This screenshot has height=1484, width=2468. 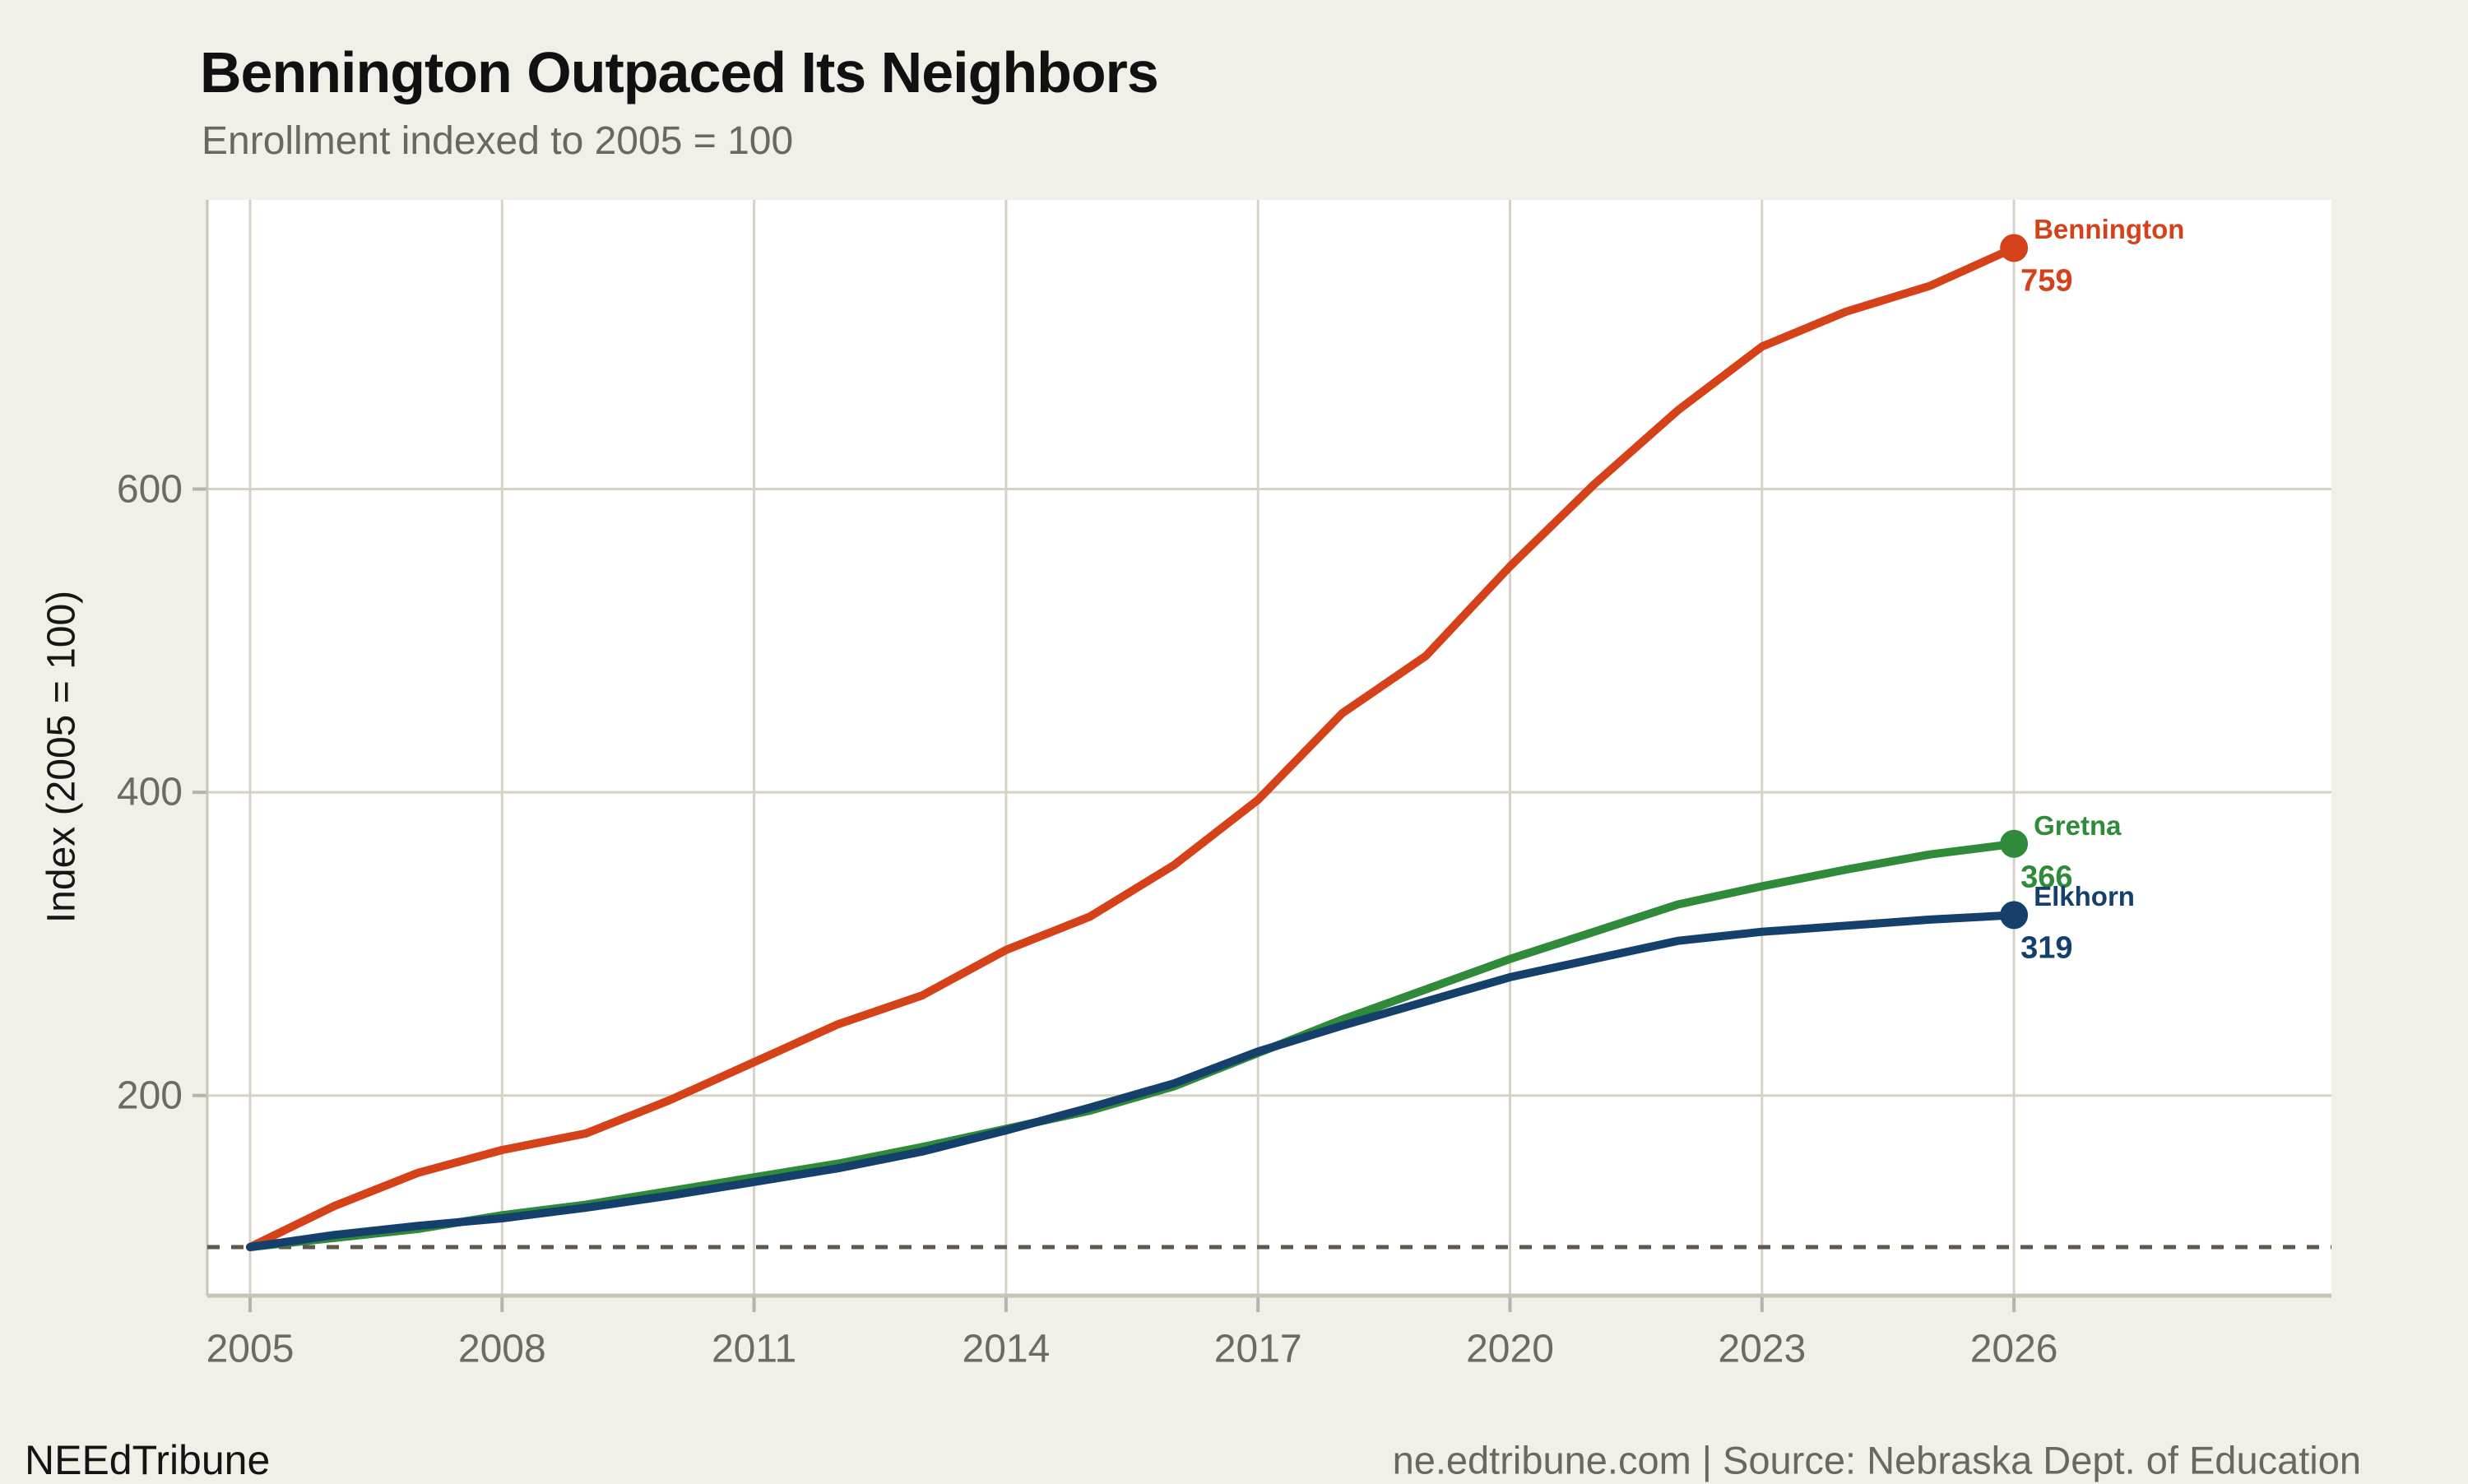 What do you see at coordinates (149, 792) in the screenshot?
I see `y-tick-label-400: 400` at bounding box center [149, 792].